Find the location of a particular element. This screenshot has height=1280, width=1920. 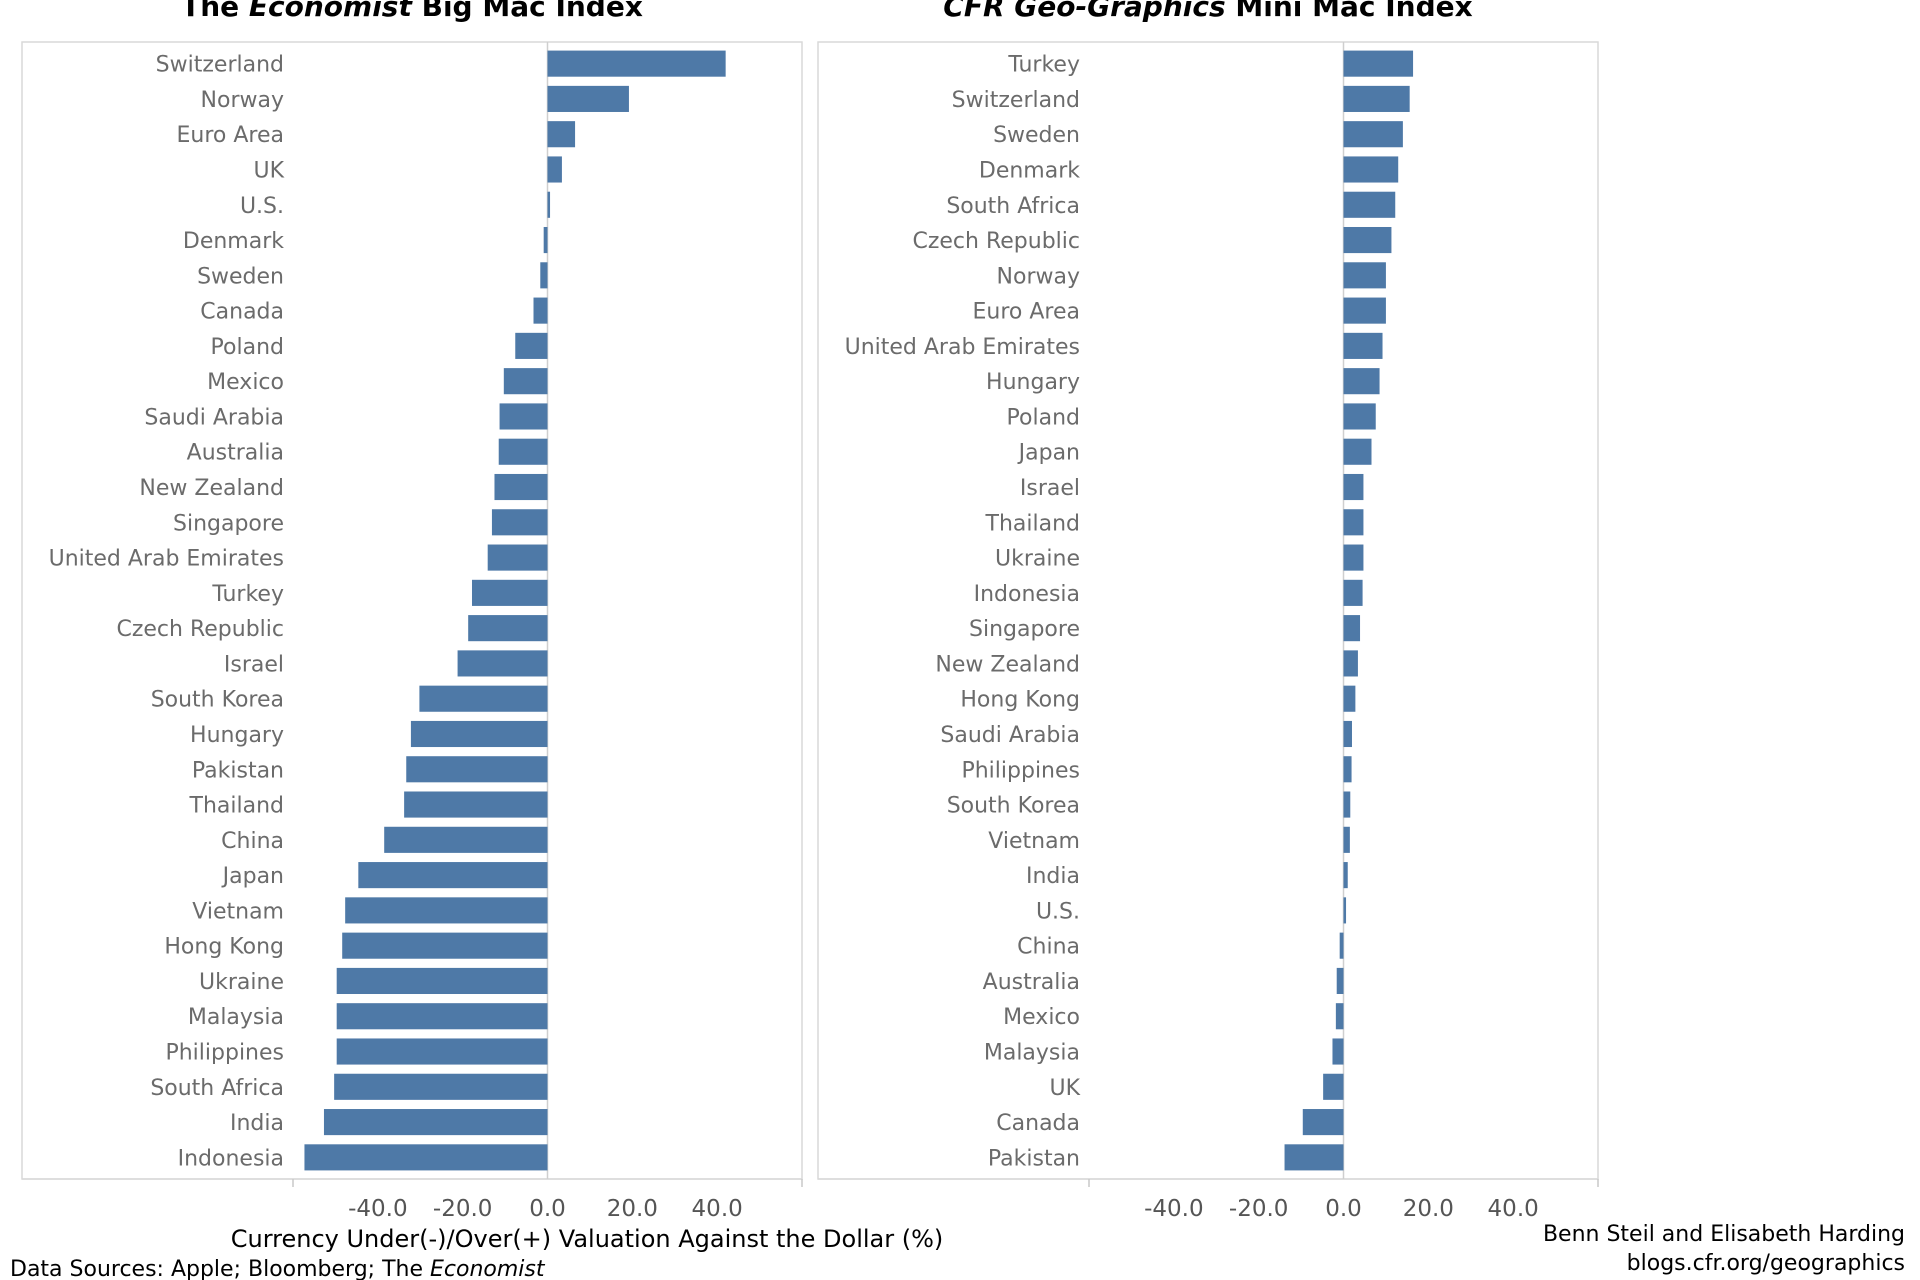

category-label: New Zealand is located at coordinates (1007, 664).